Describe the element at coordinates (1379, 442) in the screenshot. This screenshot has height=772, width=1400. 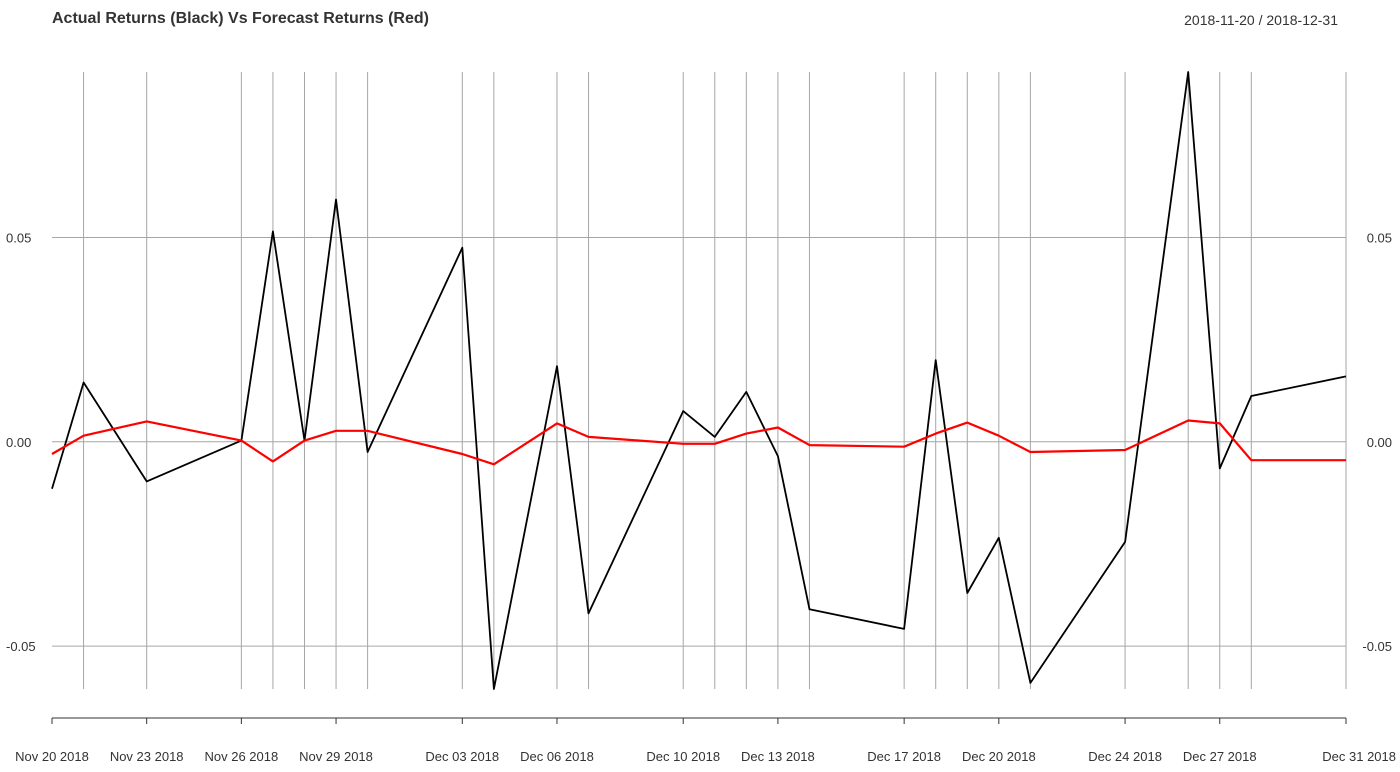
I see `y-tick-label-right: 0.00` at that location.